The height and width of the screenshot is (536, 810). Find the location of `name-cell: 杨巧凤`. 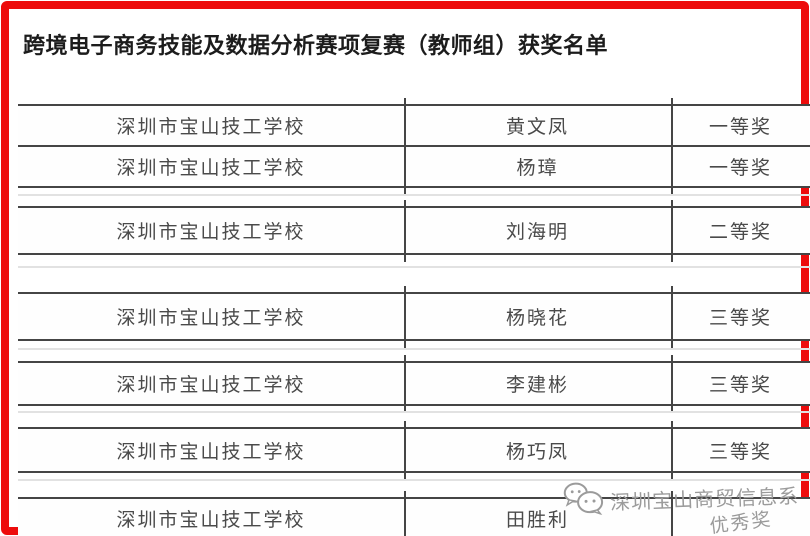

name-cell: 杨巧凤 is located at coordinates (537, 452).